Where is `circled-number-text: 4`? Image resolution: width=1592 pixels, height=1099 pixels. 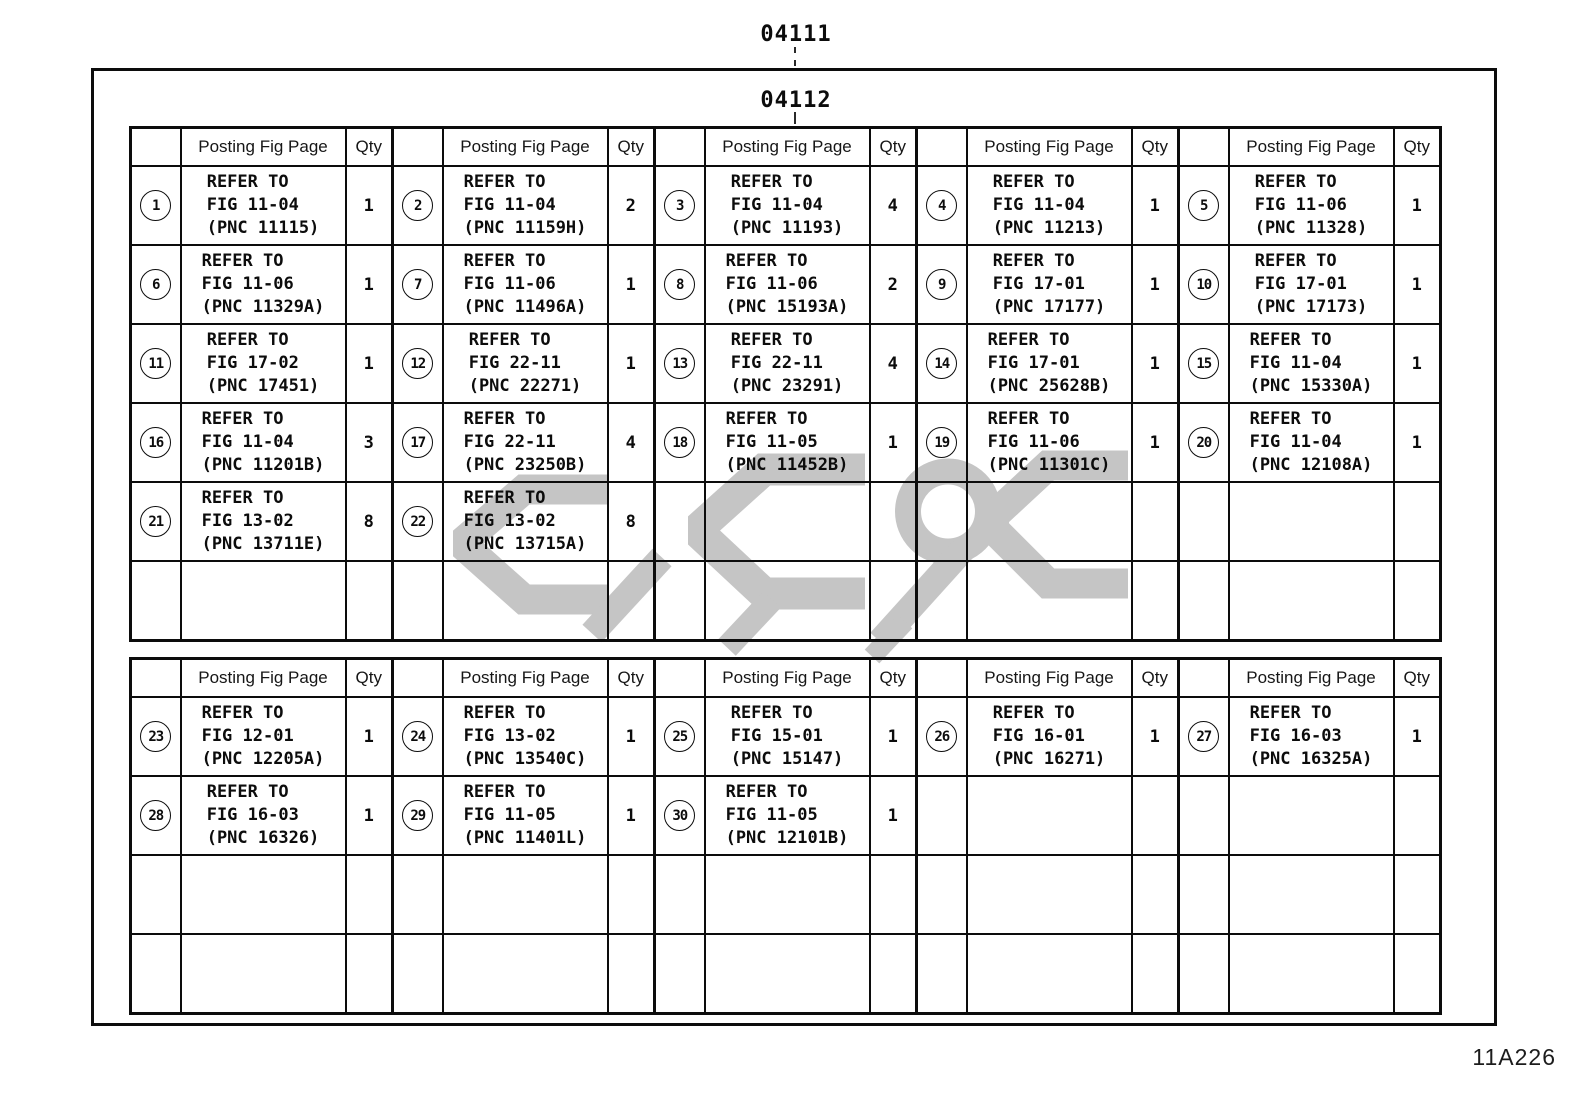 circled-number-text: 4 is located at coordinates (942, 205).